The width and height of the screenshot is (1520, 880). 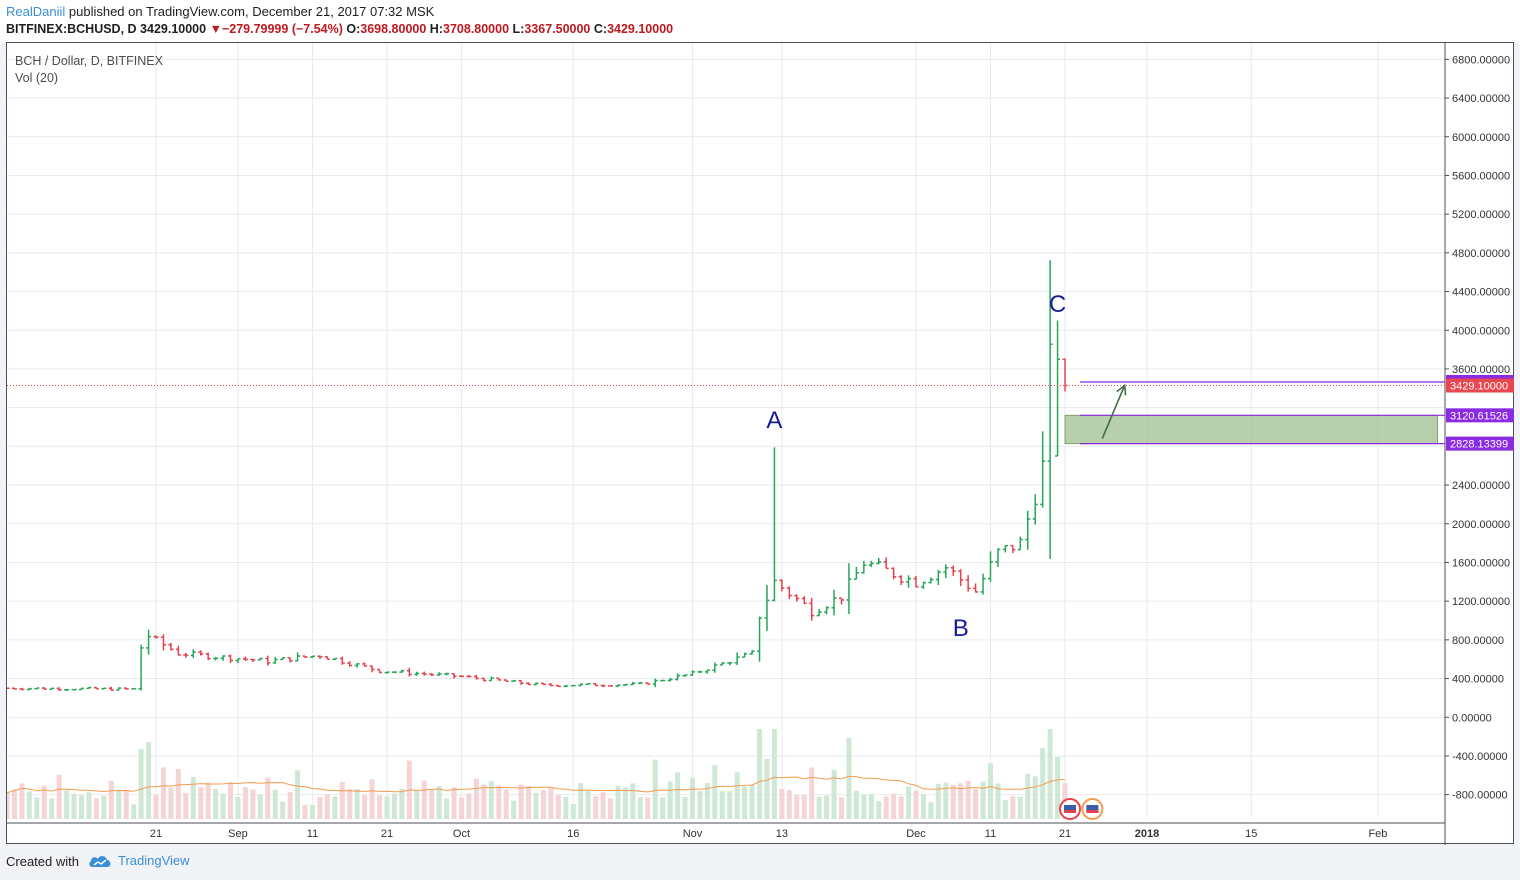 I want to click on y-tick-label: 4800.00000, so click(x=1481, y=254).